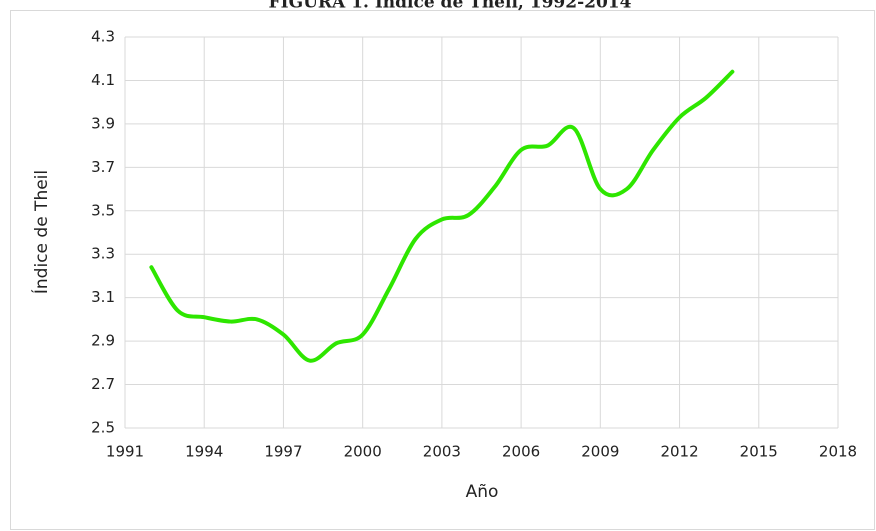 The image size is (876, 531). What do you see at coordinates (41, 232) in the screenshot?
I see `y-axis-title: Índice de Theil` at bounding box center [41, 232].